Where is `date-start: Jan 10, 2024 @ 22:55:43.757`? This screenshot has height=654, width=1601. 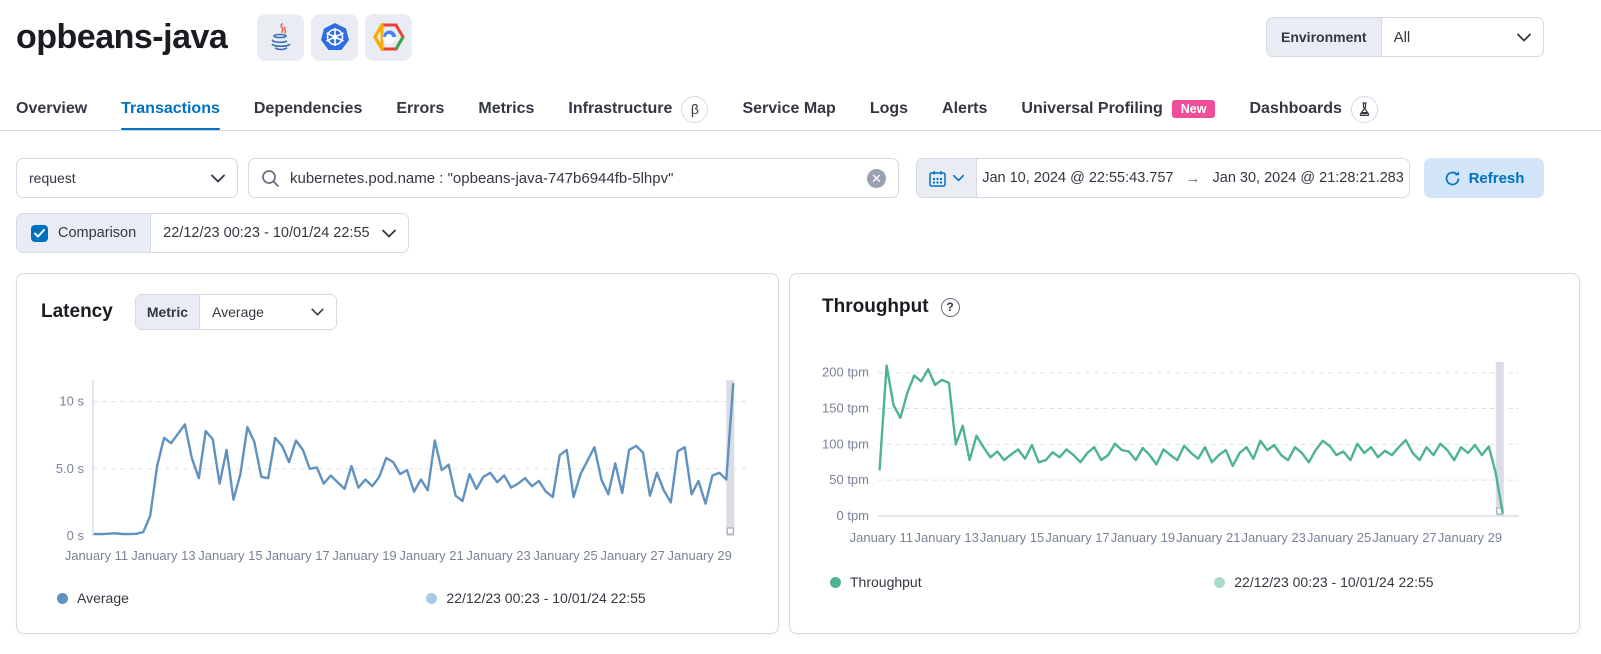 date-start: Jan 10, 2024 @ 22:55:43.757 is located at coordinates (1078, 178).